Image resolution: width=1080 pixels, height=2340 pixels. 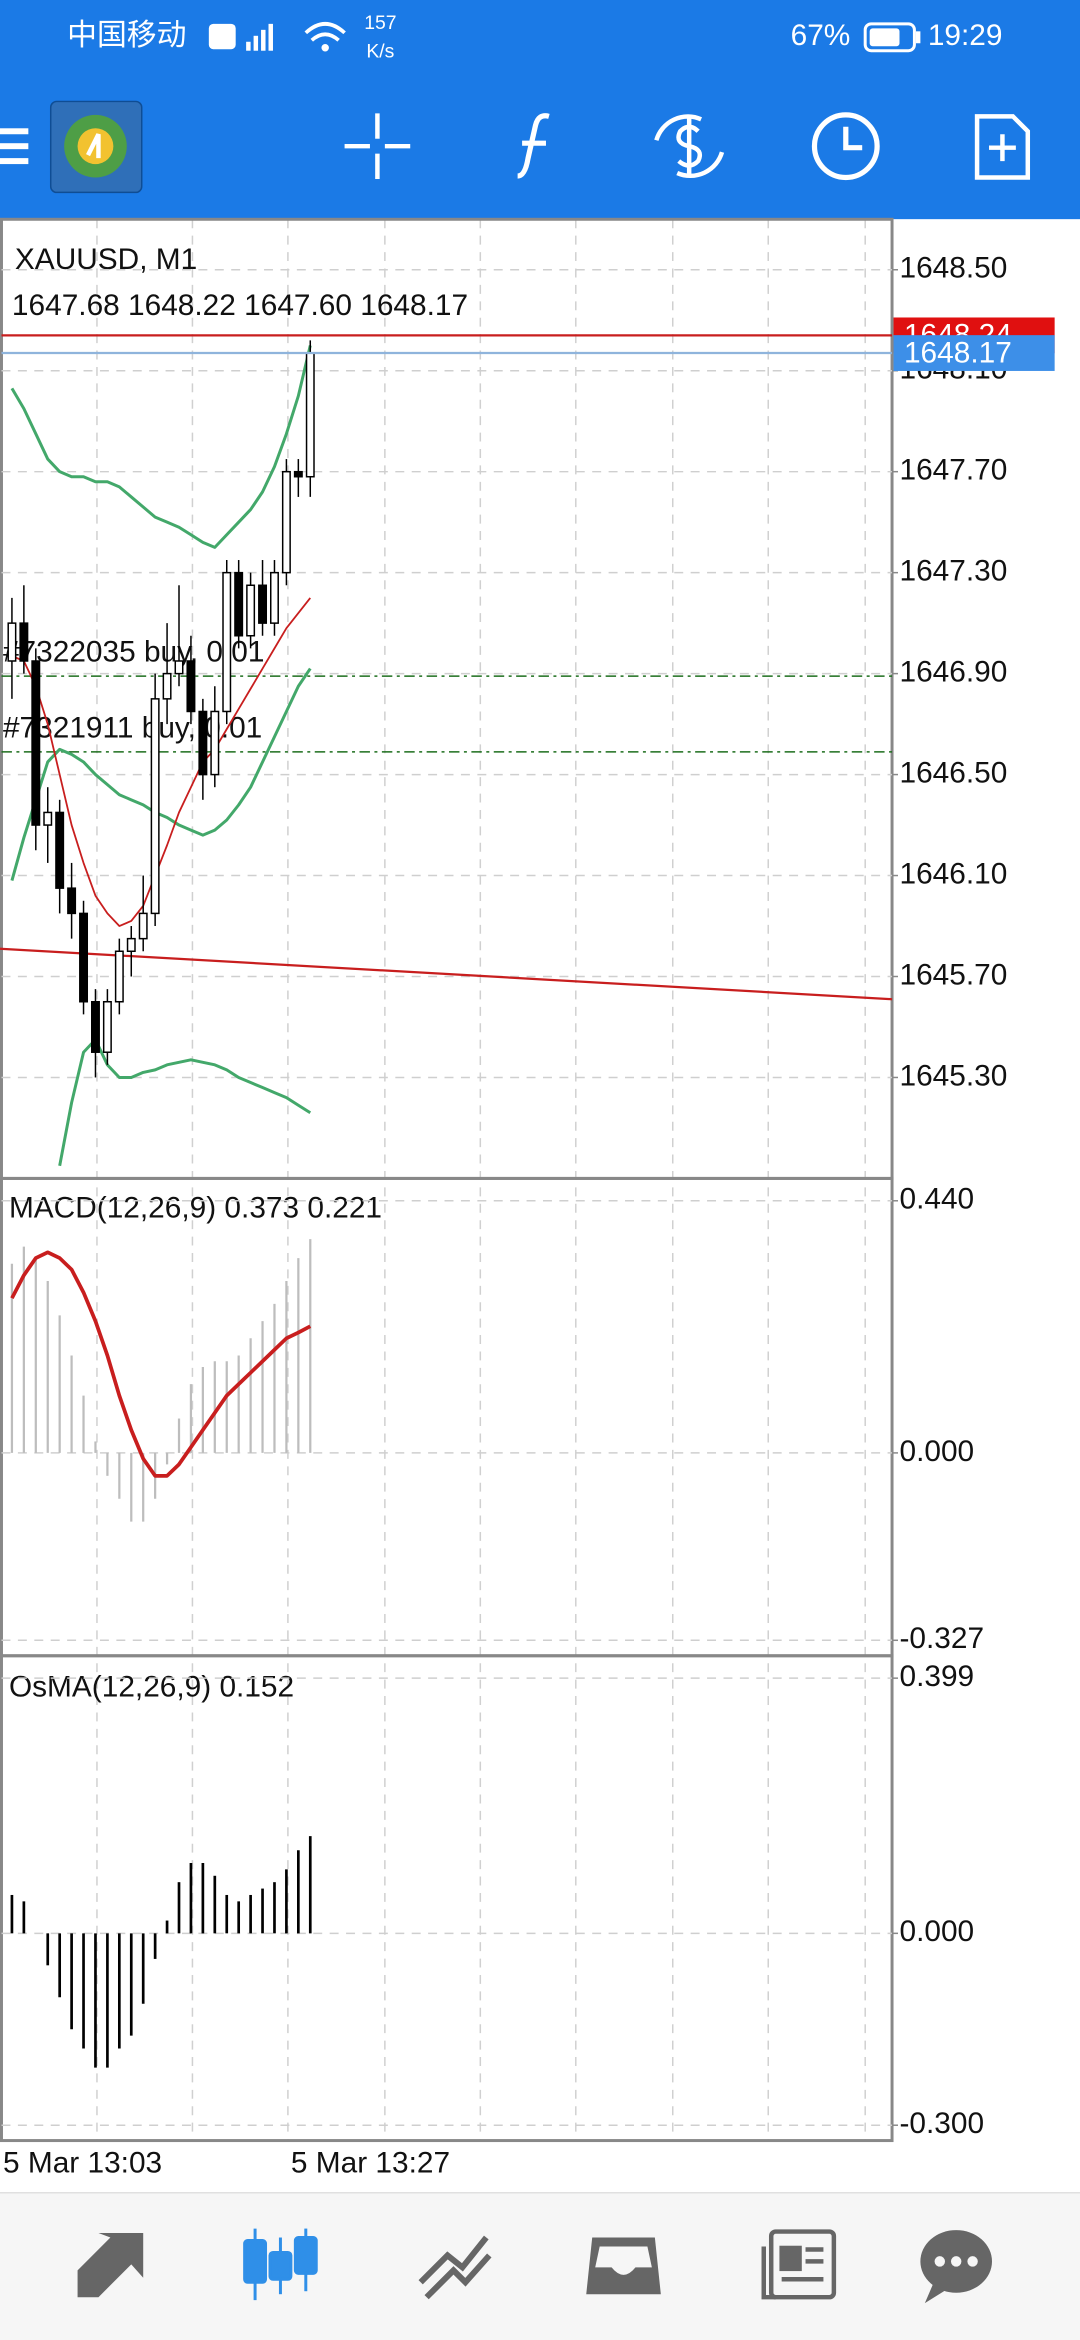 I want to click on macd-label: MACD(12,26,9) 0.373 0.221, so click(x=195, y=1208).